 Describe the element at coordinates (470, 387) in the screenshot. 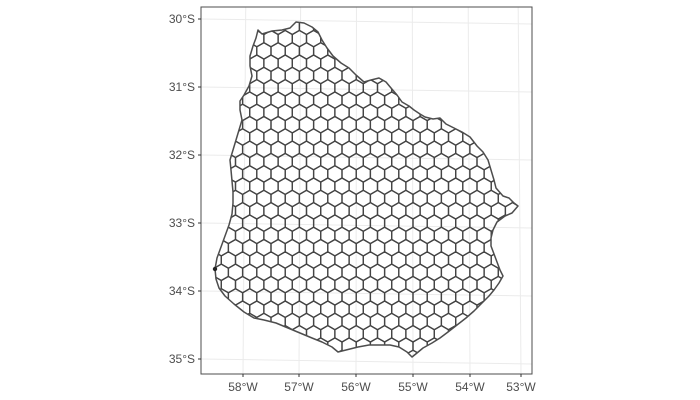

I see `x-axis-tick-label: 54°W` at that location.